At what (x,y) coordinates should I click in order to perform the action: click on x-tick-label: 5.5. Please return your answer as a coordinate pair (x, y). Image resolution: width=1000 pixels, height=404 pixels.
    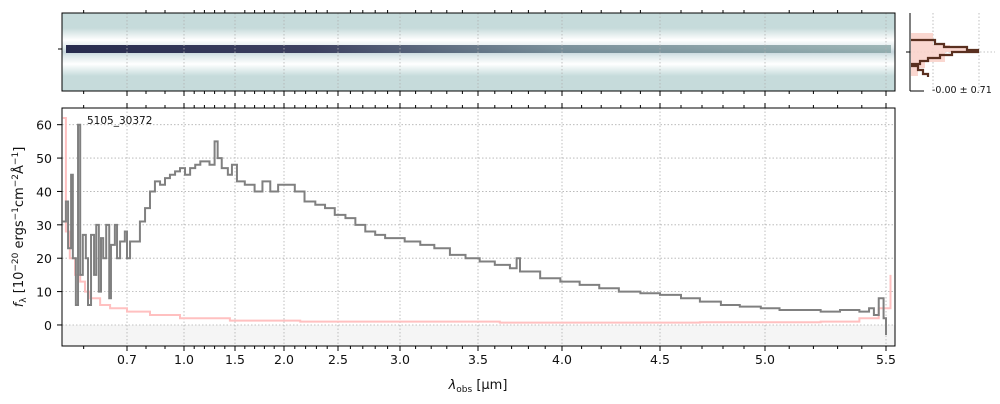
    Looking at the image, I should click on (886, 359).